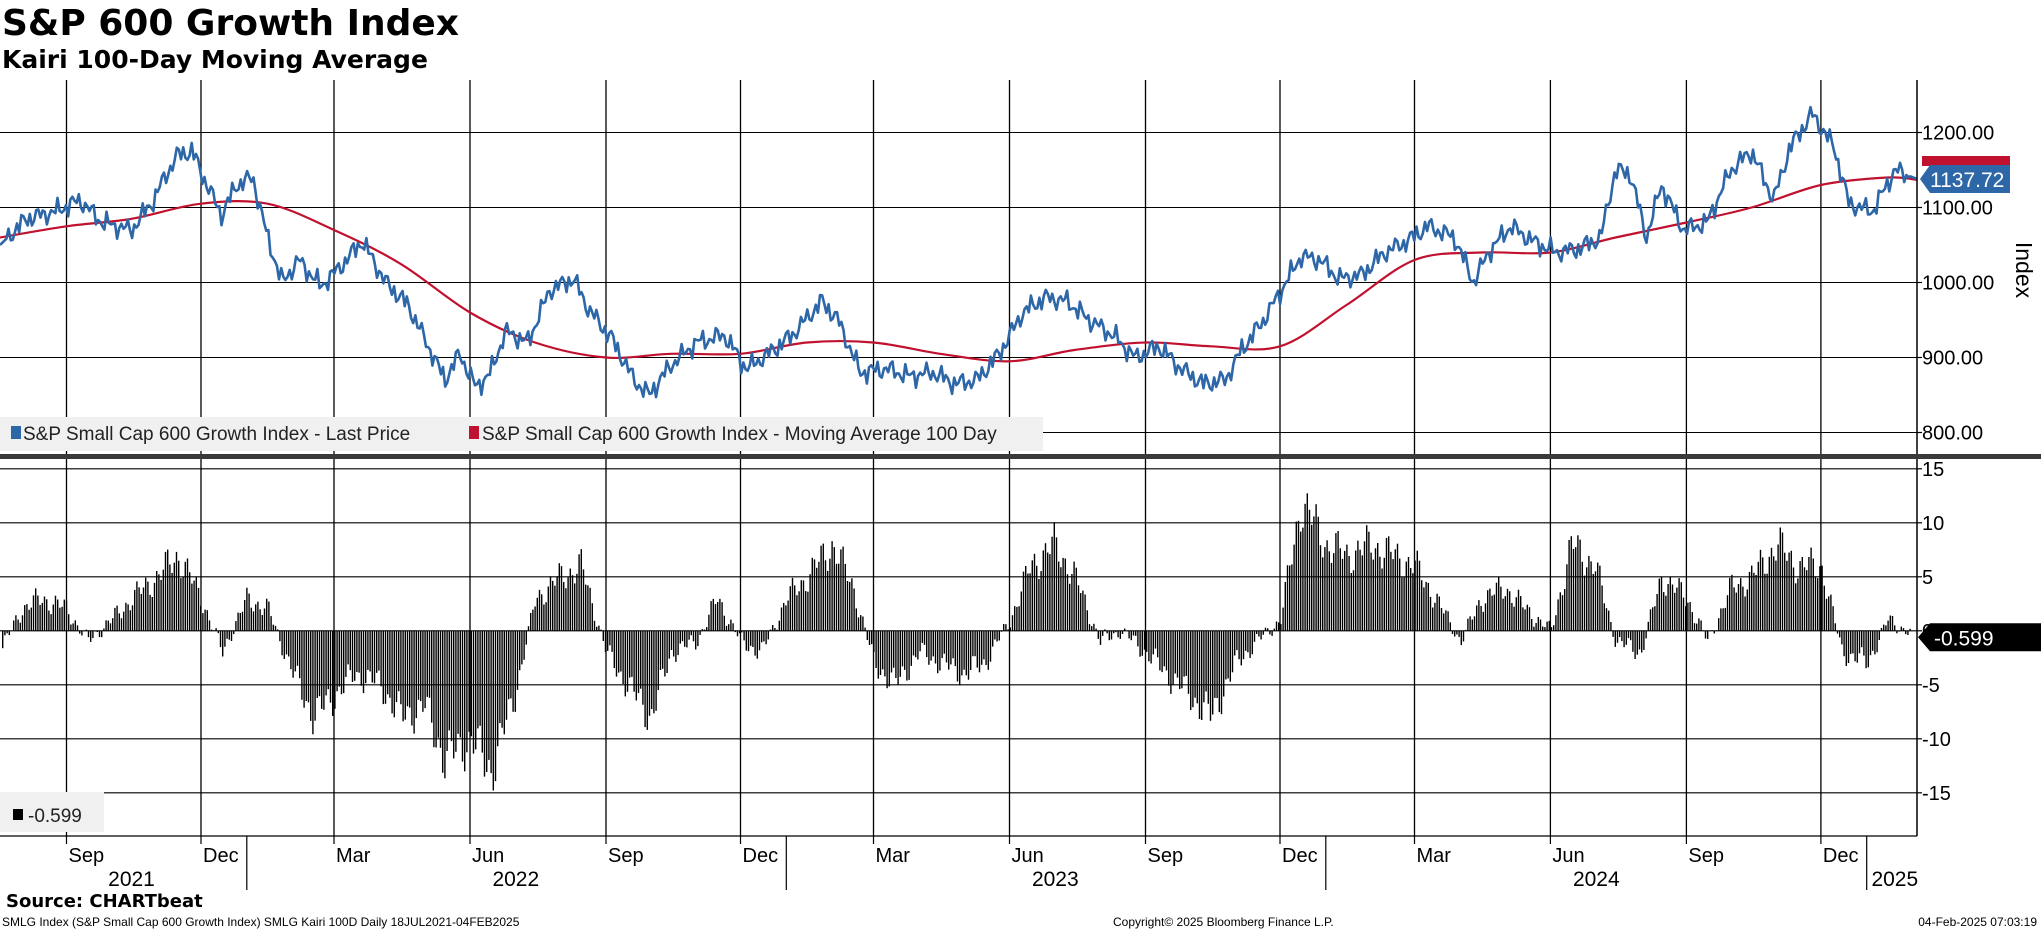 This screenshot has height=932, width=2041. Describe the element at coordinates (1967, 180) in the screenshot. I see `price-last-value-label: 1137.72` at that location.